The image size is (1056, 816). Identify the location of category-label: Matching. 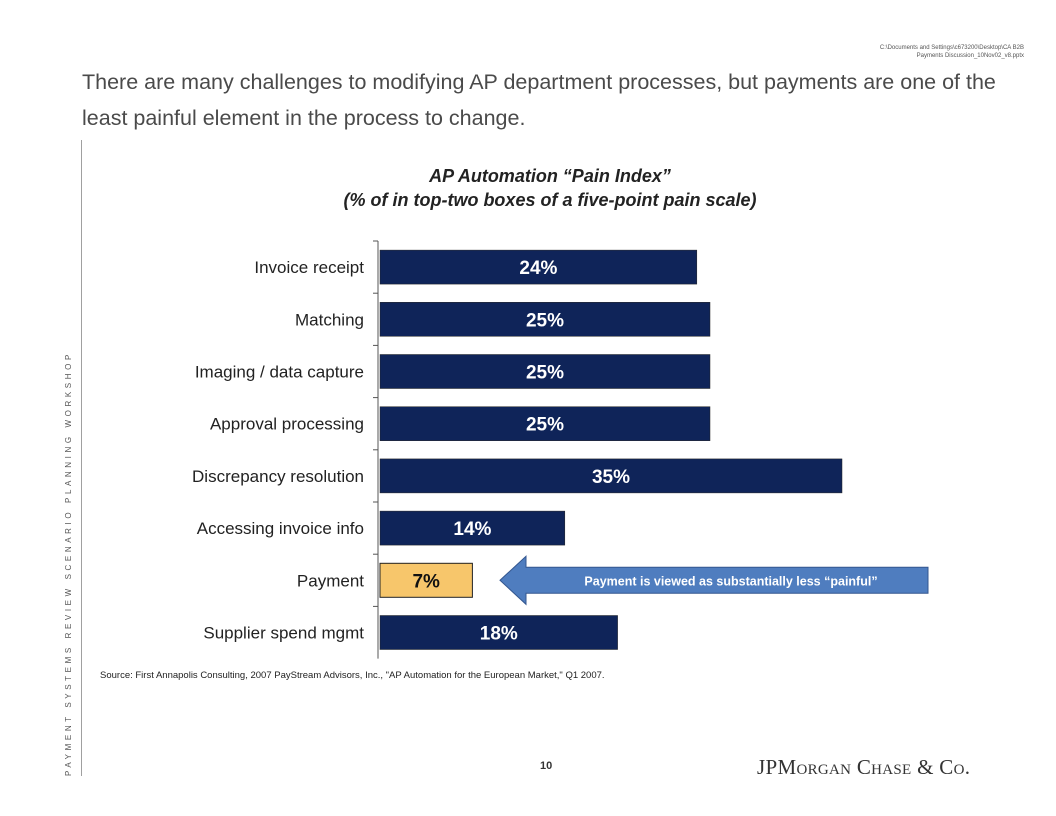
(329, 319).